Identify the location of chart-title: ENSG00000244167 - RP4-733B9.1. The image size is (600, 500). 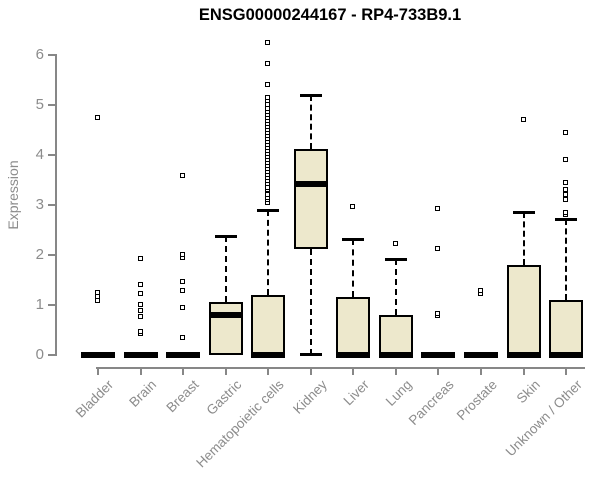
(330, 15).